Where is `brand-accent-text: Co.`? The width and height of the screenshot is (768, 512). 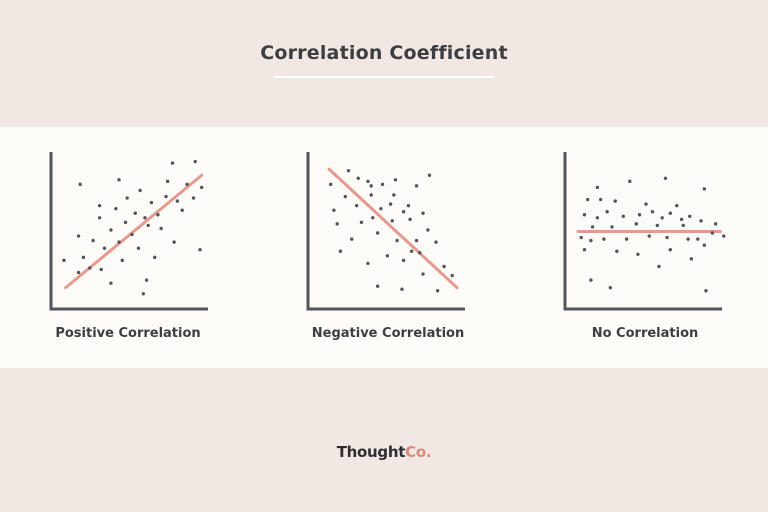 brand-accent-text: Co. is located at coordinates (418, 452).